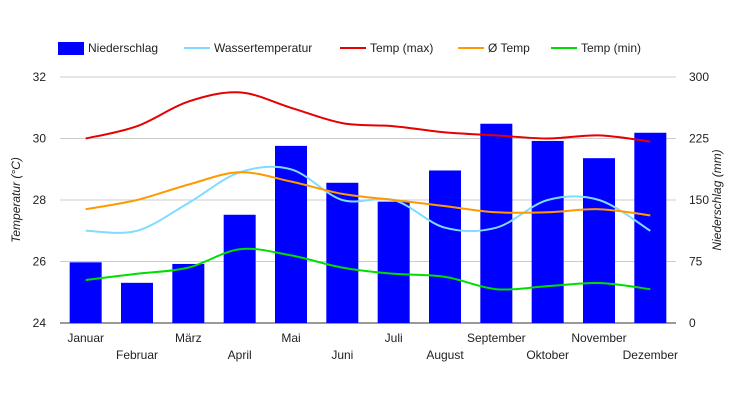 This screenshot has height=400, width=731. I want to click on legend-label: Ø Temp, so click(509, 48).